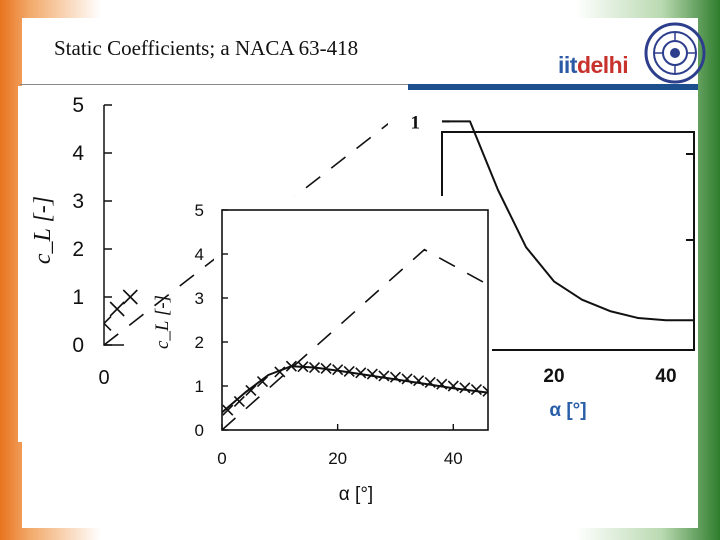 This screenshot has width=720, height=540. Describe the element at coordinates (206, 48) in the screenshot. I see `slide-title: Static Coefficients; a NACA 63-418` at that location.